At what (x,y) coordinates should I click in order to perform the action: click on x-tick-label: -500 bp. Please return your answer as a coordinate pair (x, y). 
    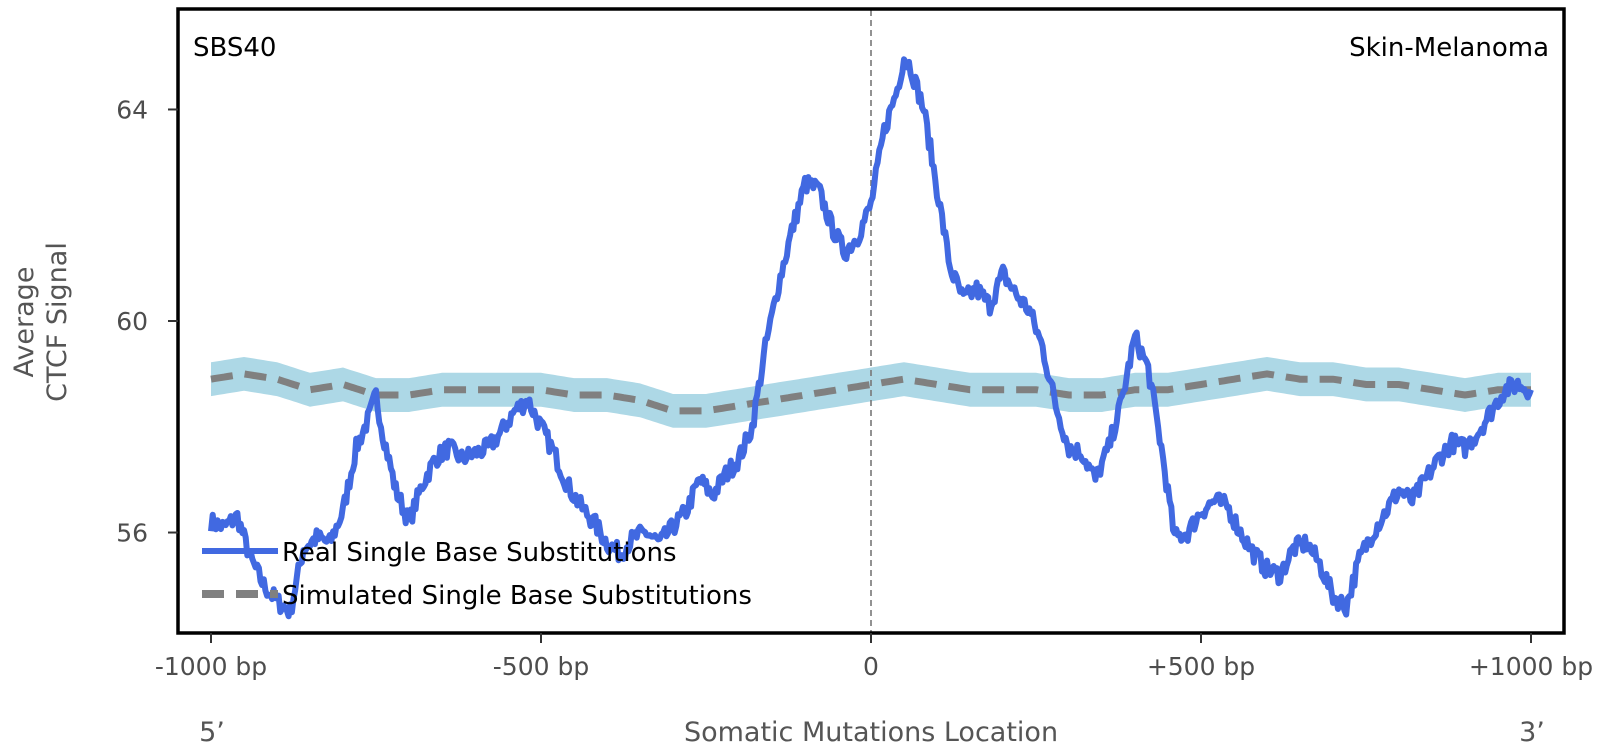
    Looking at the image, I should click on (541, 666).